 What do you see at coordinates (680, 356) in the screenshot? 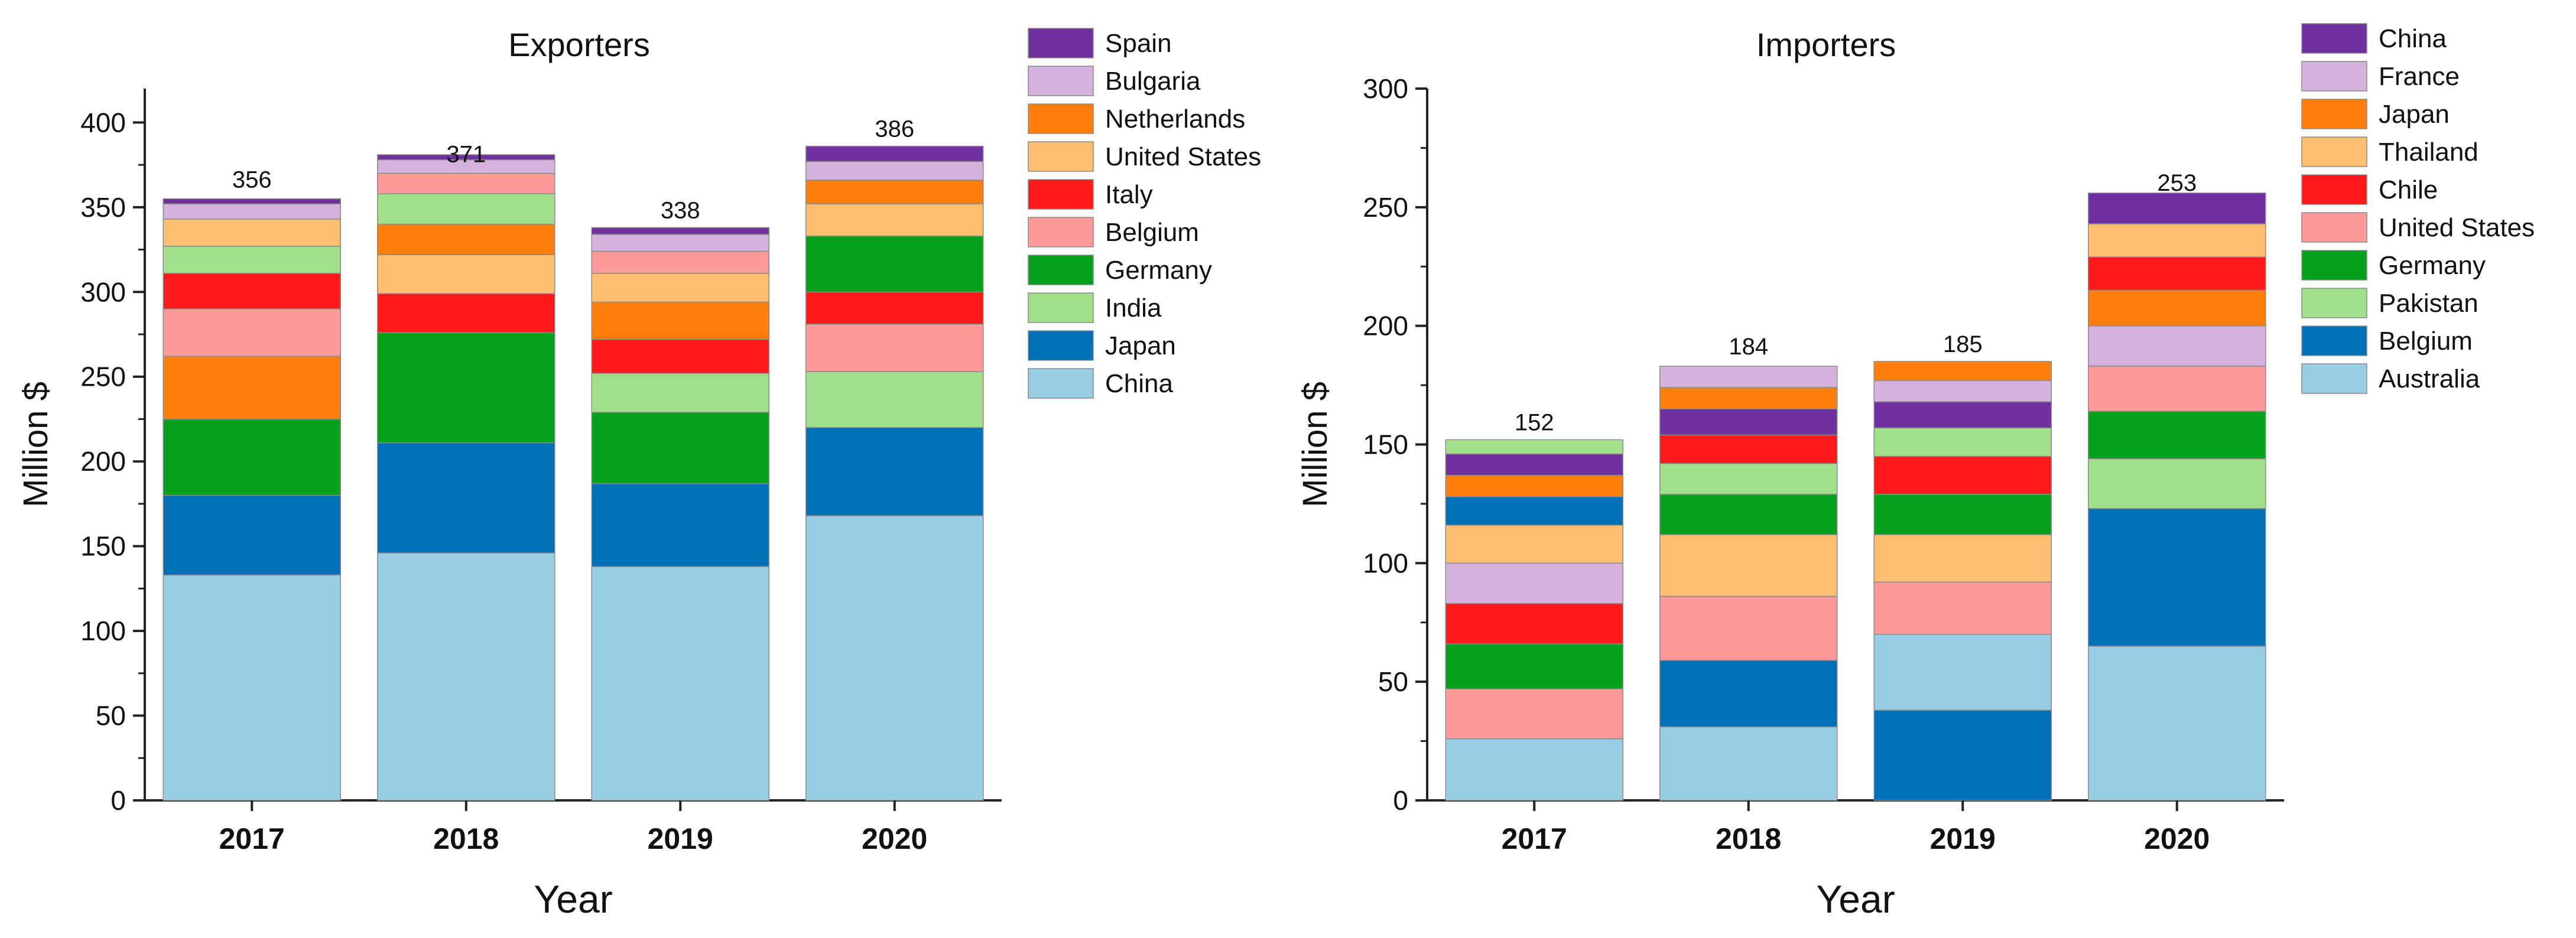
I see `bar-segment-italy-2019` at bounding box center [680, 356].